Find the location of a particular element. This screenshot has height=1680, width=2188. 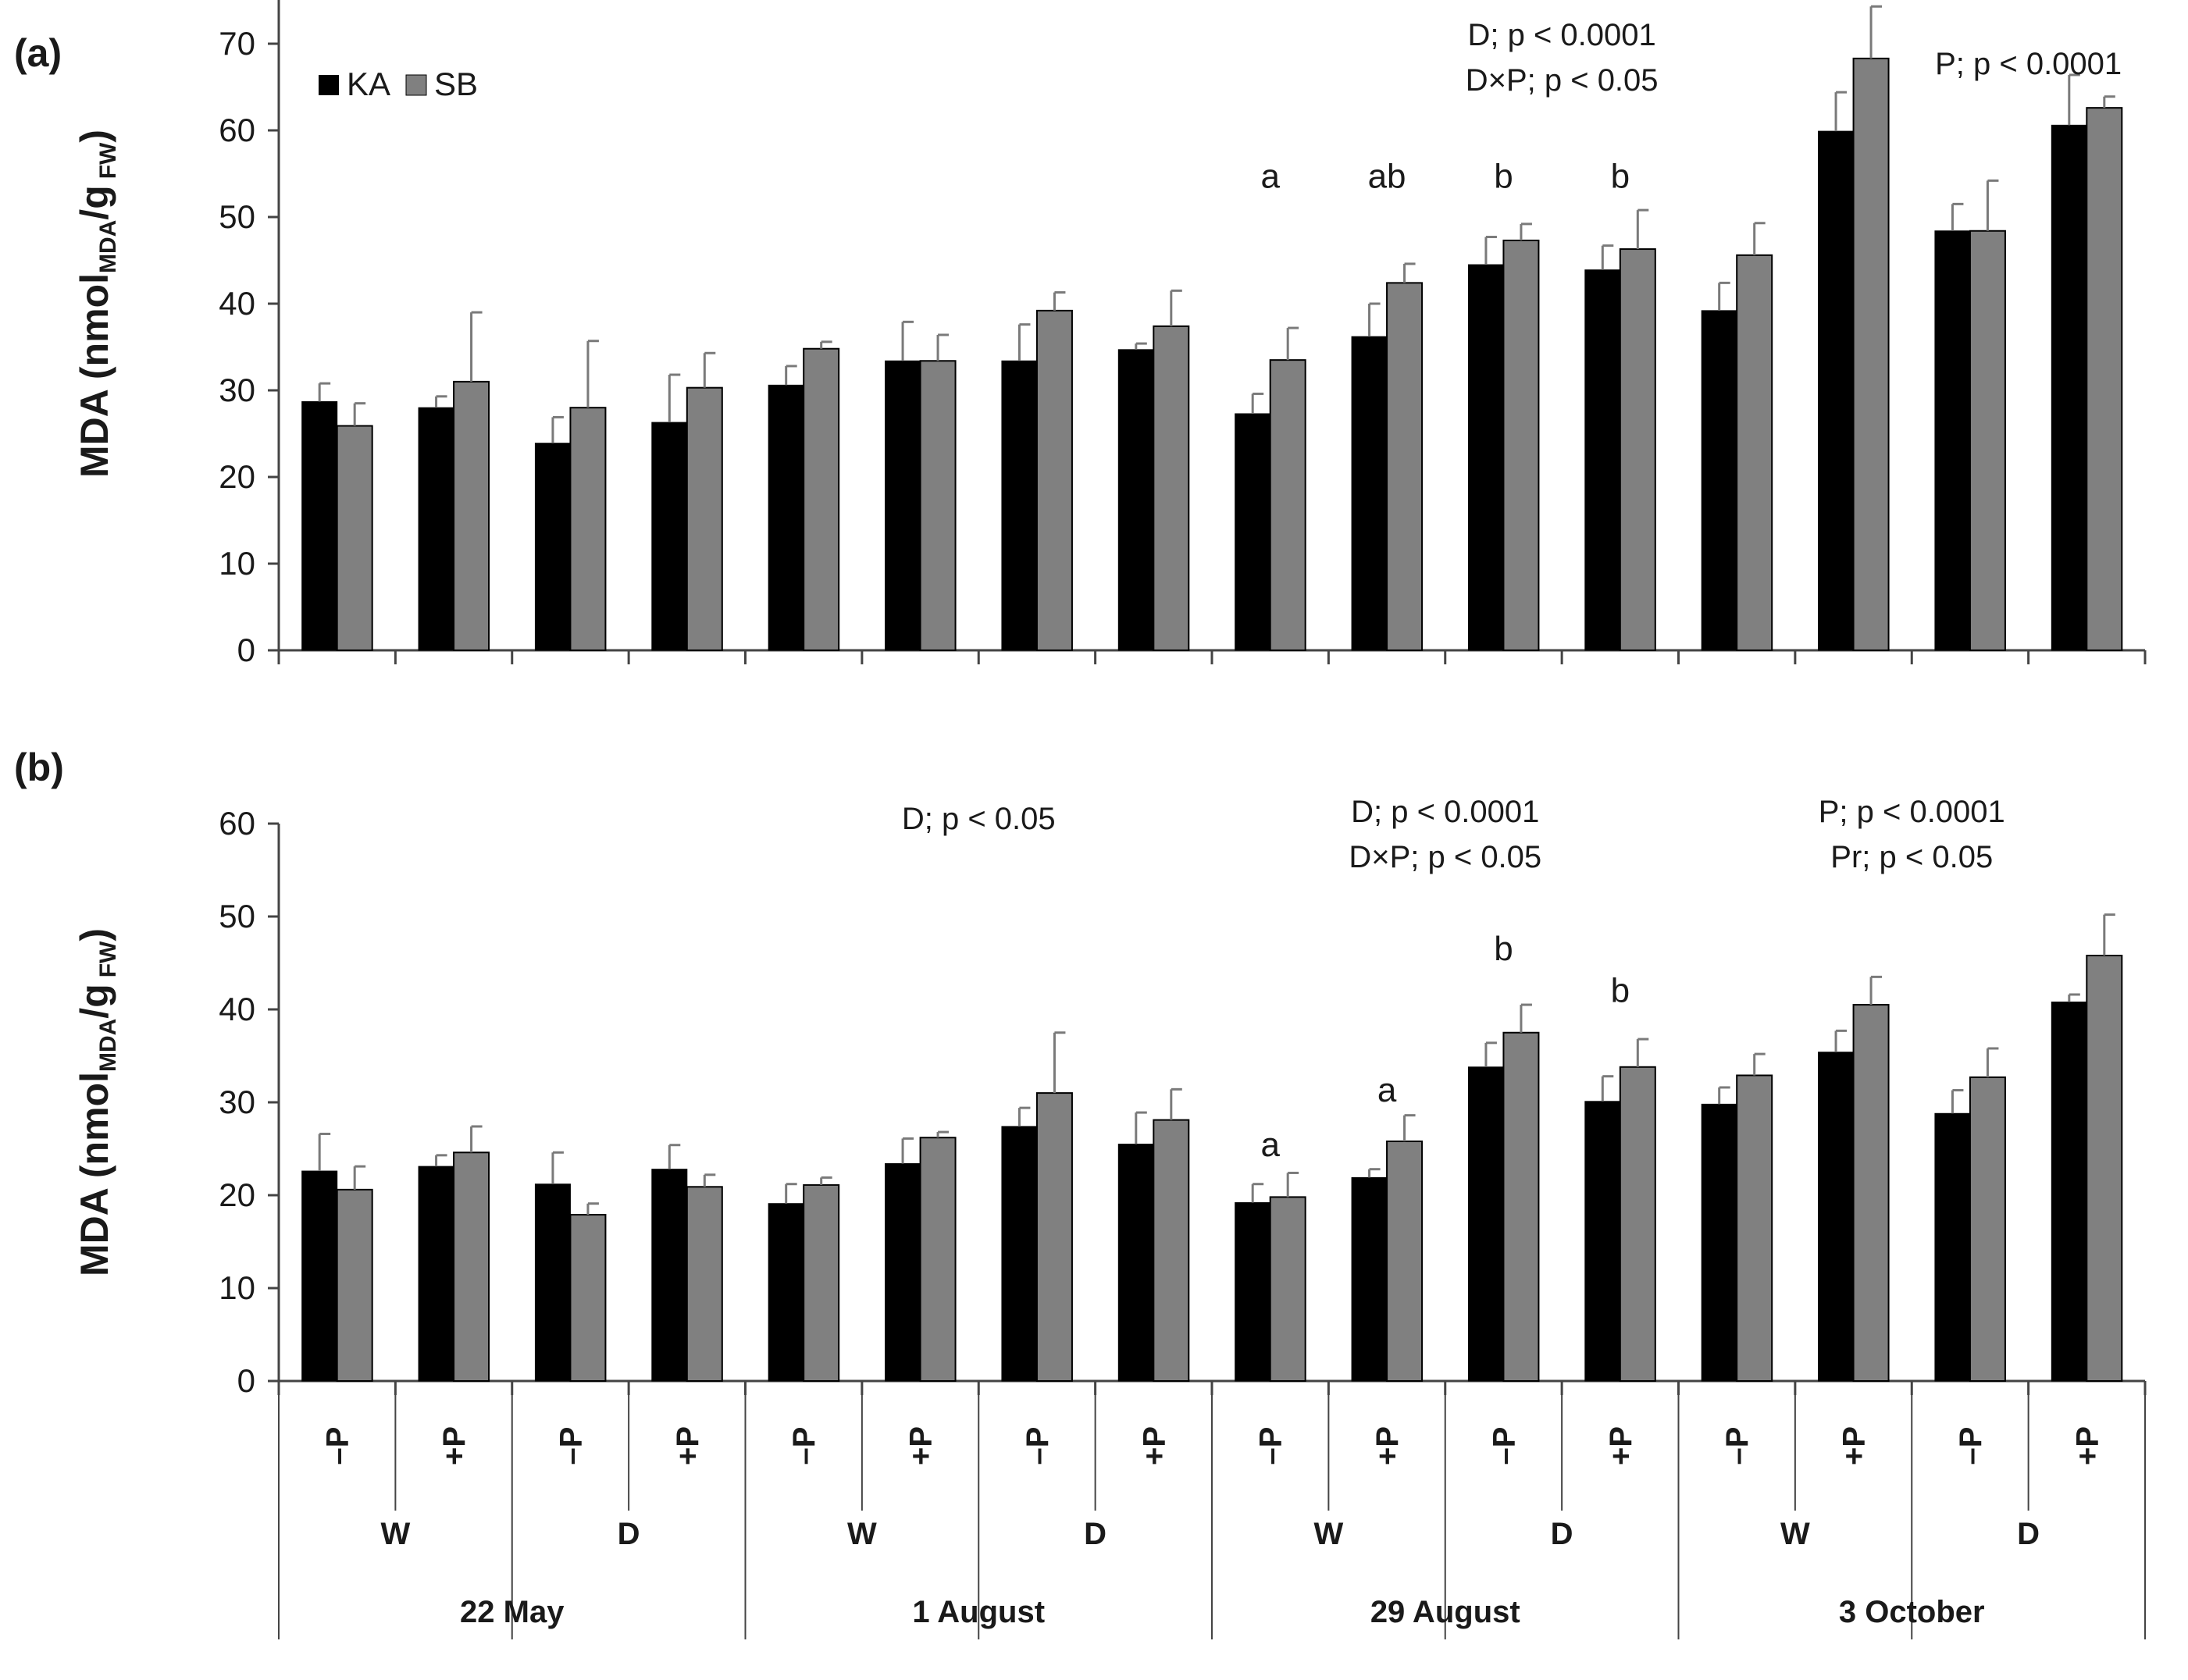

y-axis-label-part: FW is located at coordinates (108, 959).